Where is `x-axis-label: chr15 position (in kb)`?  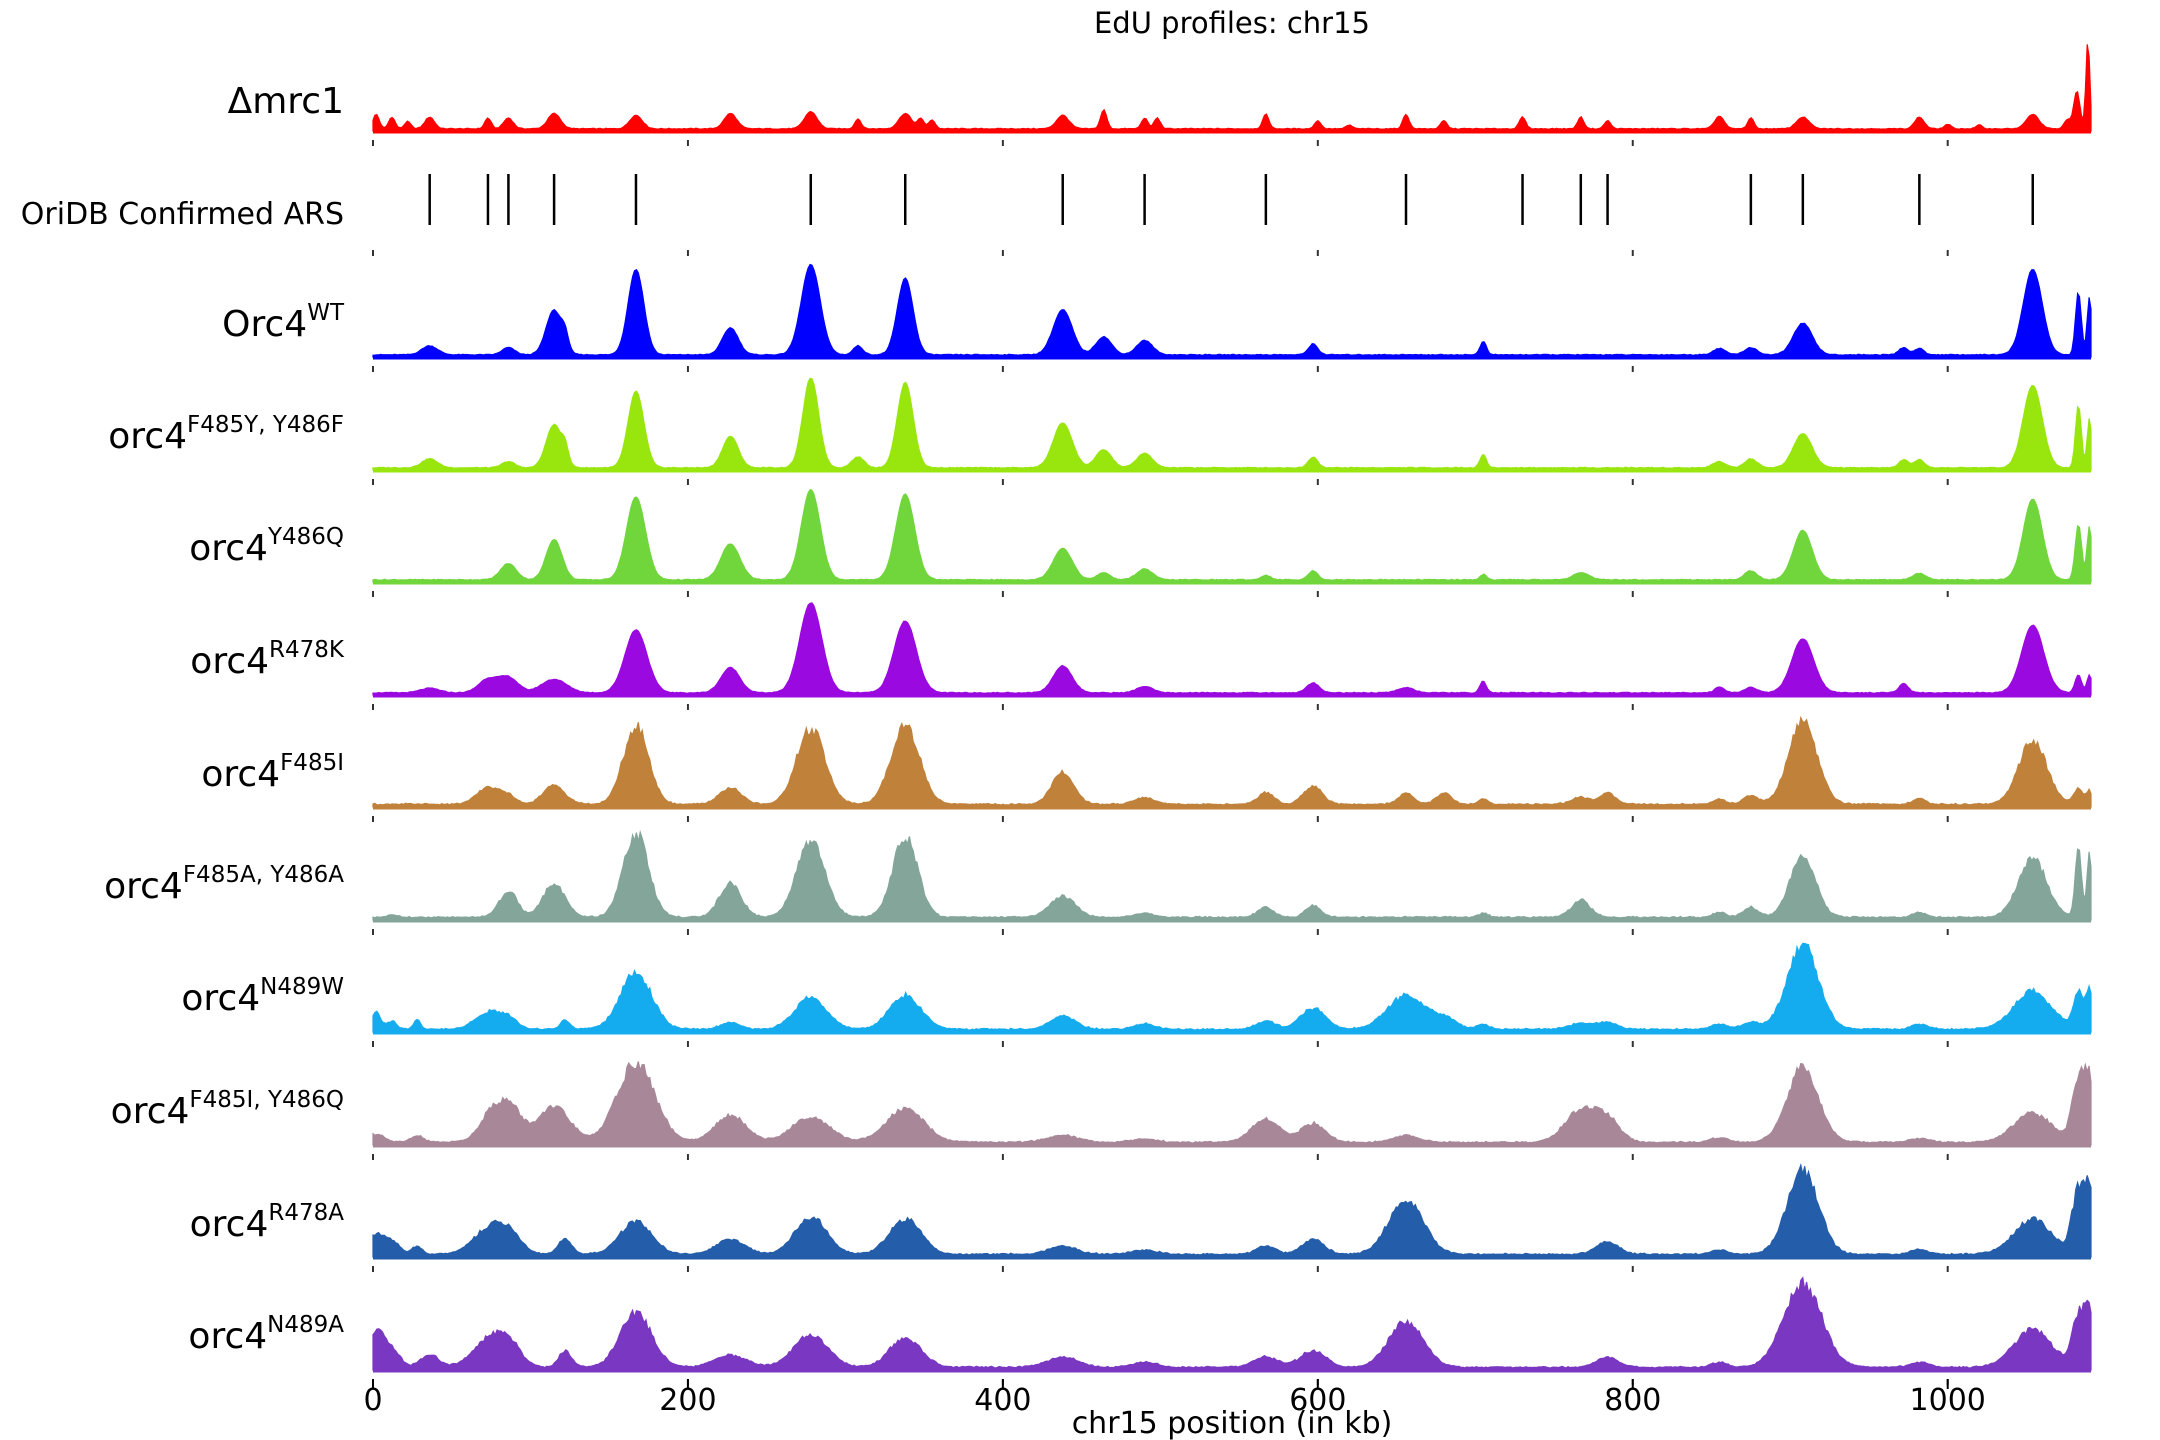
x-axis-label: chr15 position (in kb) is located at coordinates (1232, 1423).